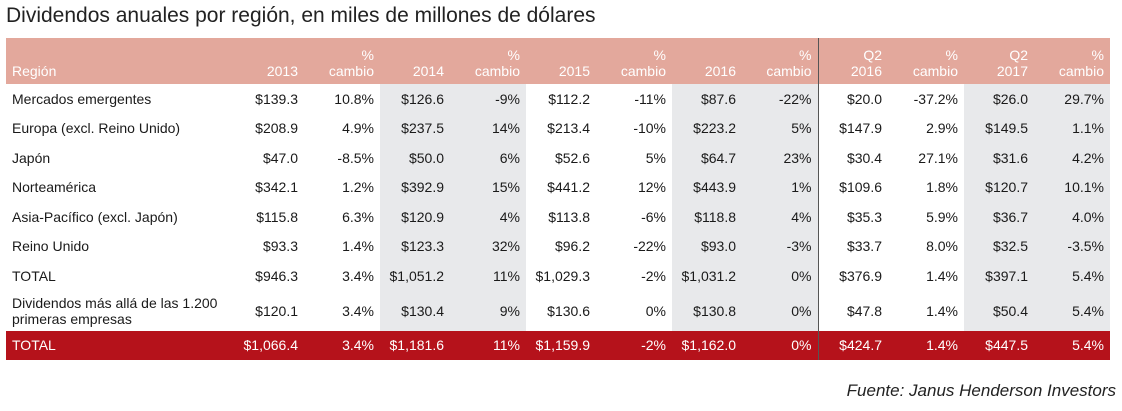 The height and width of the screenshot is (411, 1122). Describe the element at coordinates (999, 128) in the screenshot. I see `value-cell: $149.5` at that location.